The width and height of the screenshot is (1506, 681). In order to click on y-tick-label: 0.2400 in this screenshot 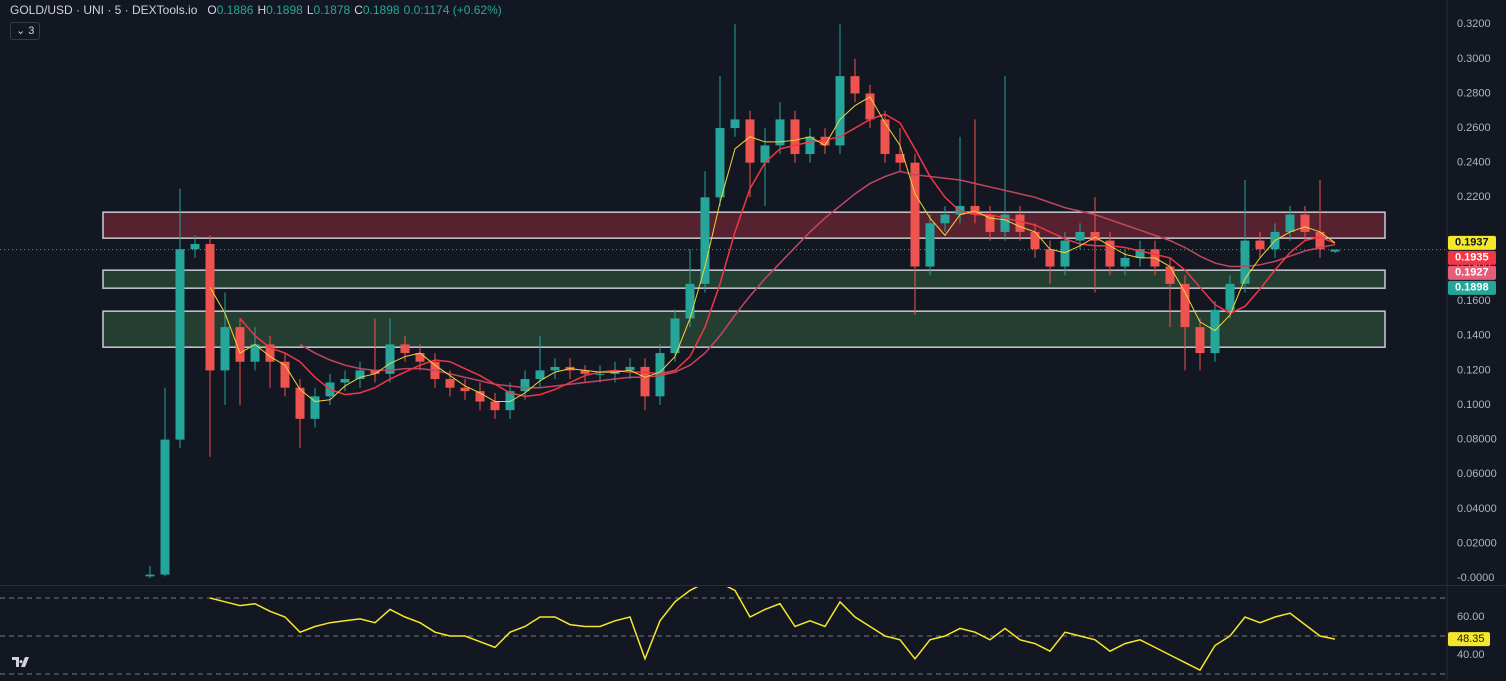, I will do `click(1474, 163)`.